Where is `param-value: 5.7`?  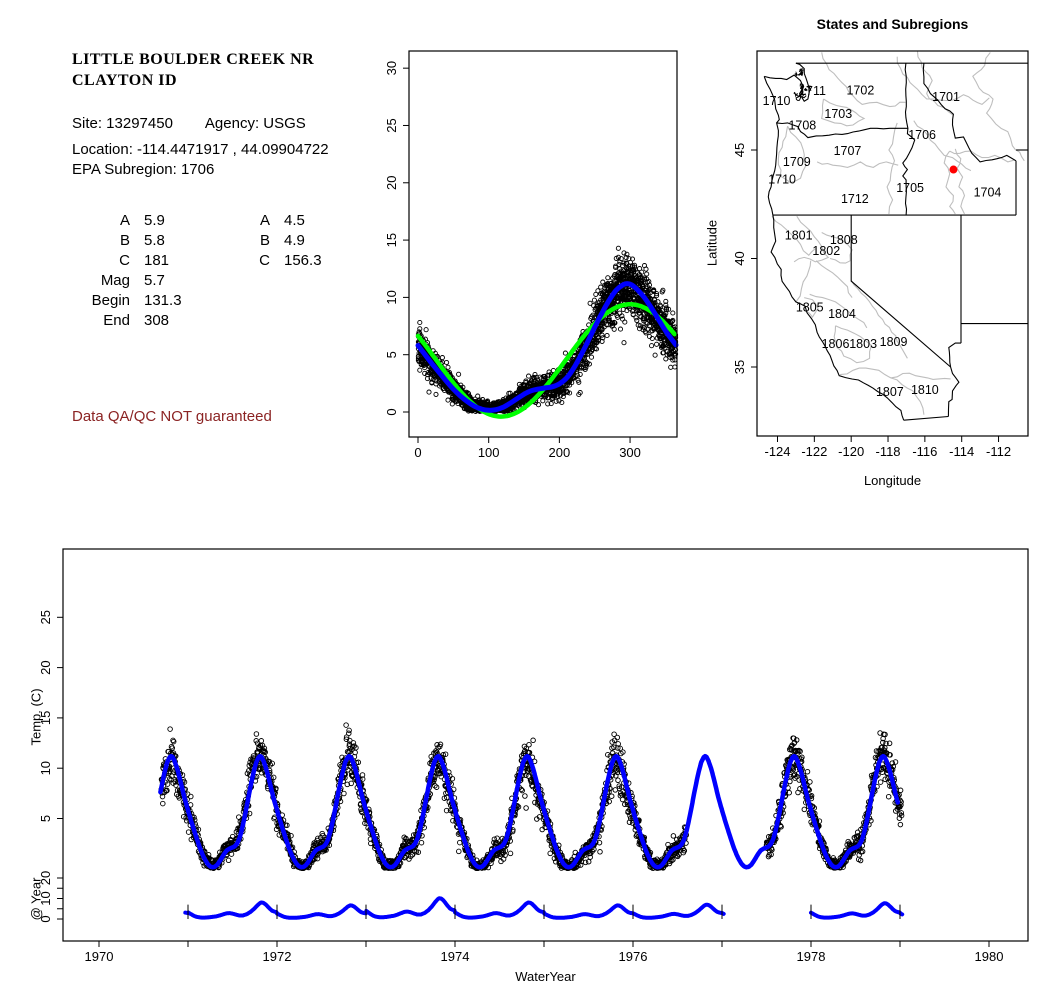
param-value: 5.7 is located at coordinates (154, 280).